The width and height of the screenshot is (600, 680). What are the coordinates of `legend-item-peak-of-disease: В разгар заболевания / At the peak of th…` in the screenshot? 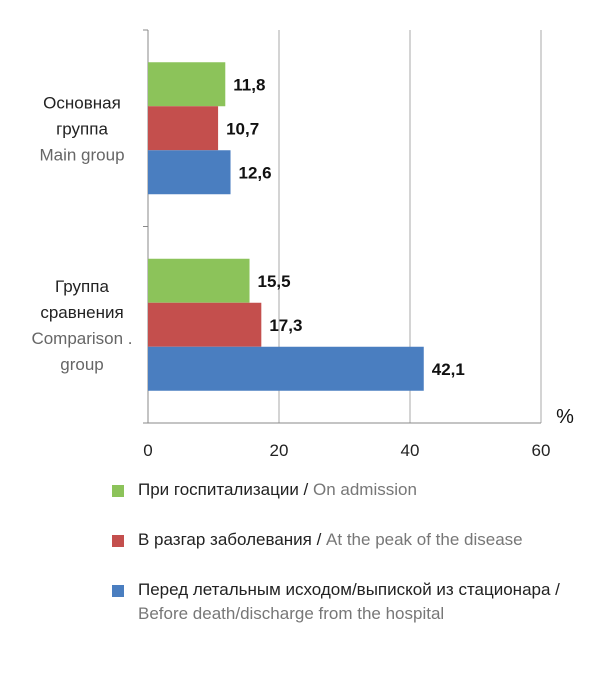 It's located at (347, 540).